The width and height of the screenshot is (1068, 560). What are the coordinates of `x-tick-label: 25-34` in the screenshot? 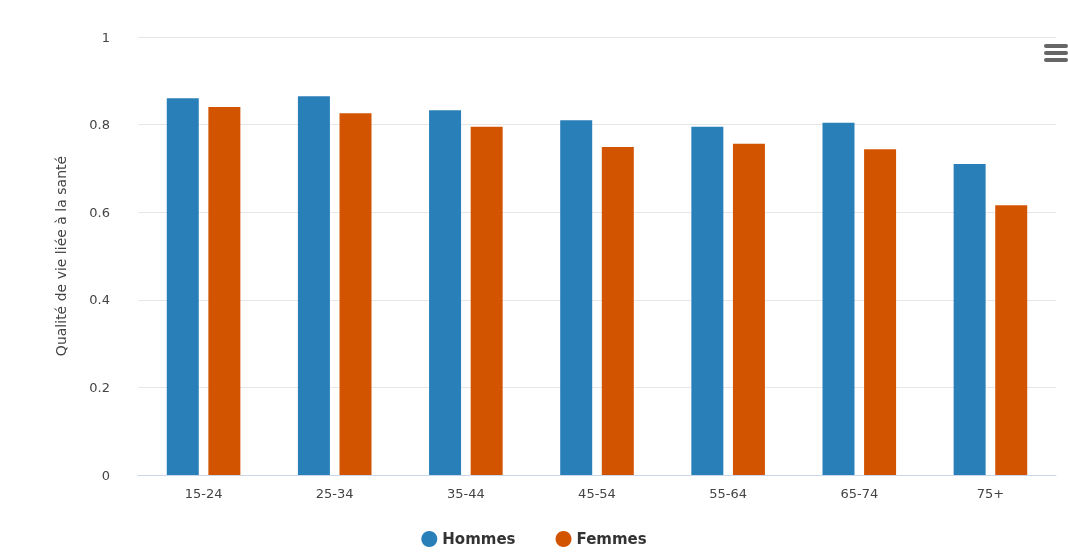 It's located at (334, 493).